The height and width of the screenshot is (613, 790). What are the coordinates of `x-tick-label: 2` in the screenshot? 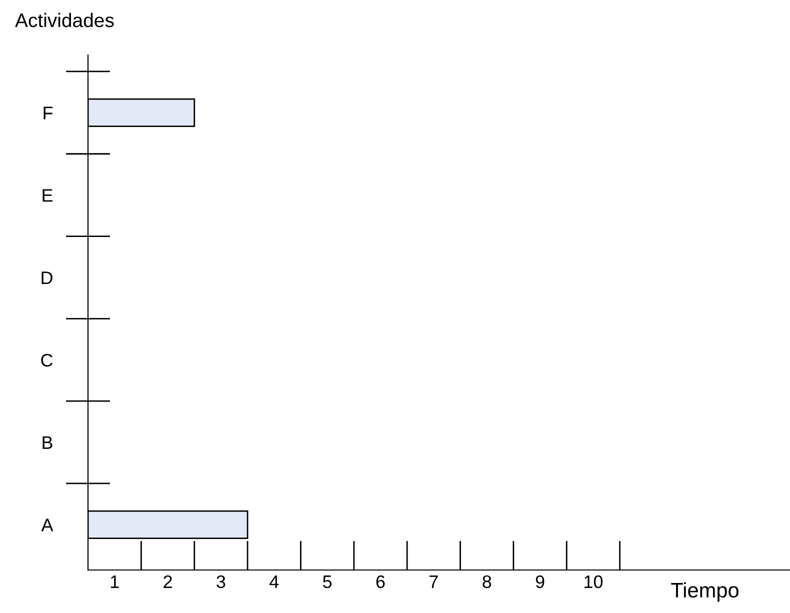 It's located at (168, 581).